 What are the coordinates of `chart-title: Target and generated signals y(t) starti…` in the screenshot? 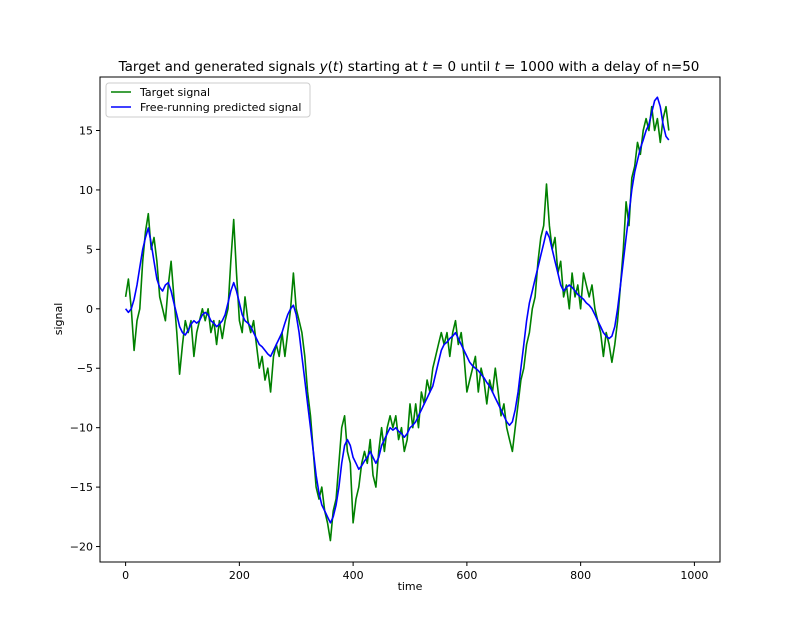 It's located at (409, 67).